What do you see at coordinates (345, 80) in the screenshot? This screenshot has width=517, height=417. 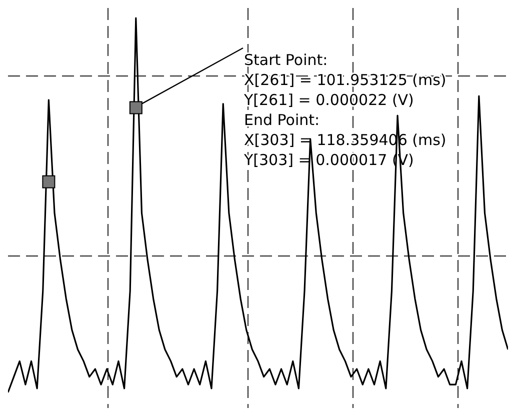 I see `annotation: X[261] = 101.953125 (ms)` at bounding box center [345, 80].